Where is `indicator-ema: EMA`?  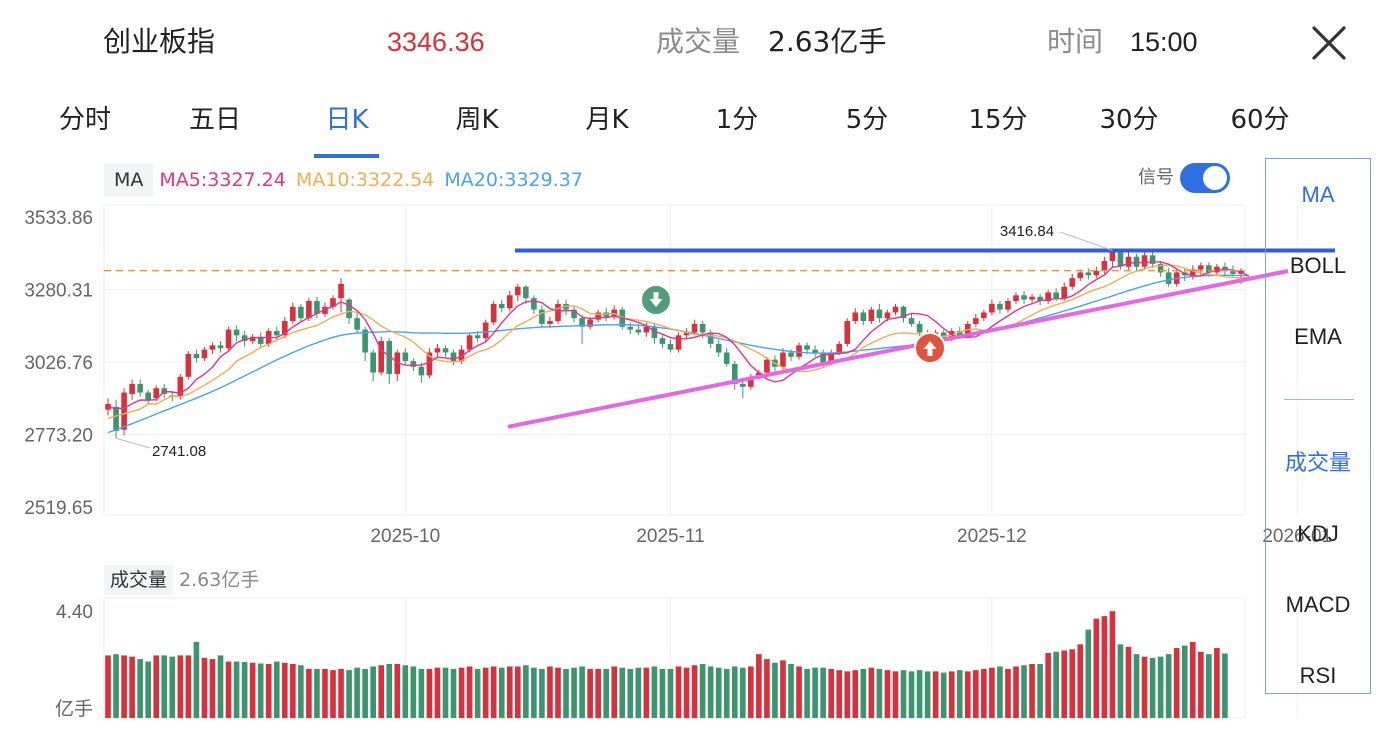 indicator-ema: EMA is located at coordinates (1318, 336).